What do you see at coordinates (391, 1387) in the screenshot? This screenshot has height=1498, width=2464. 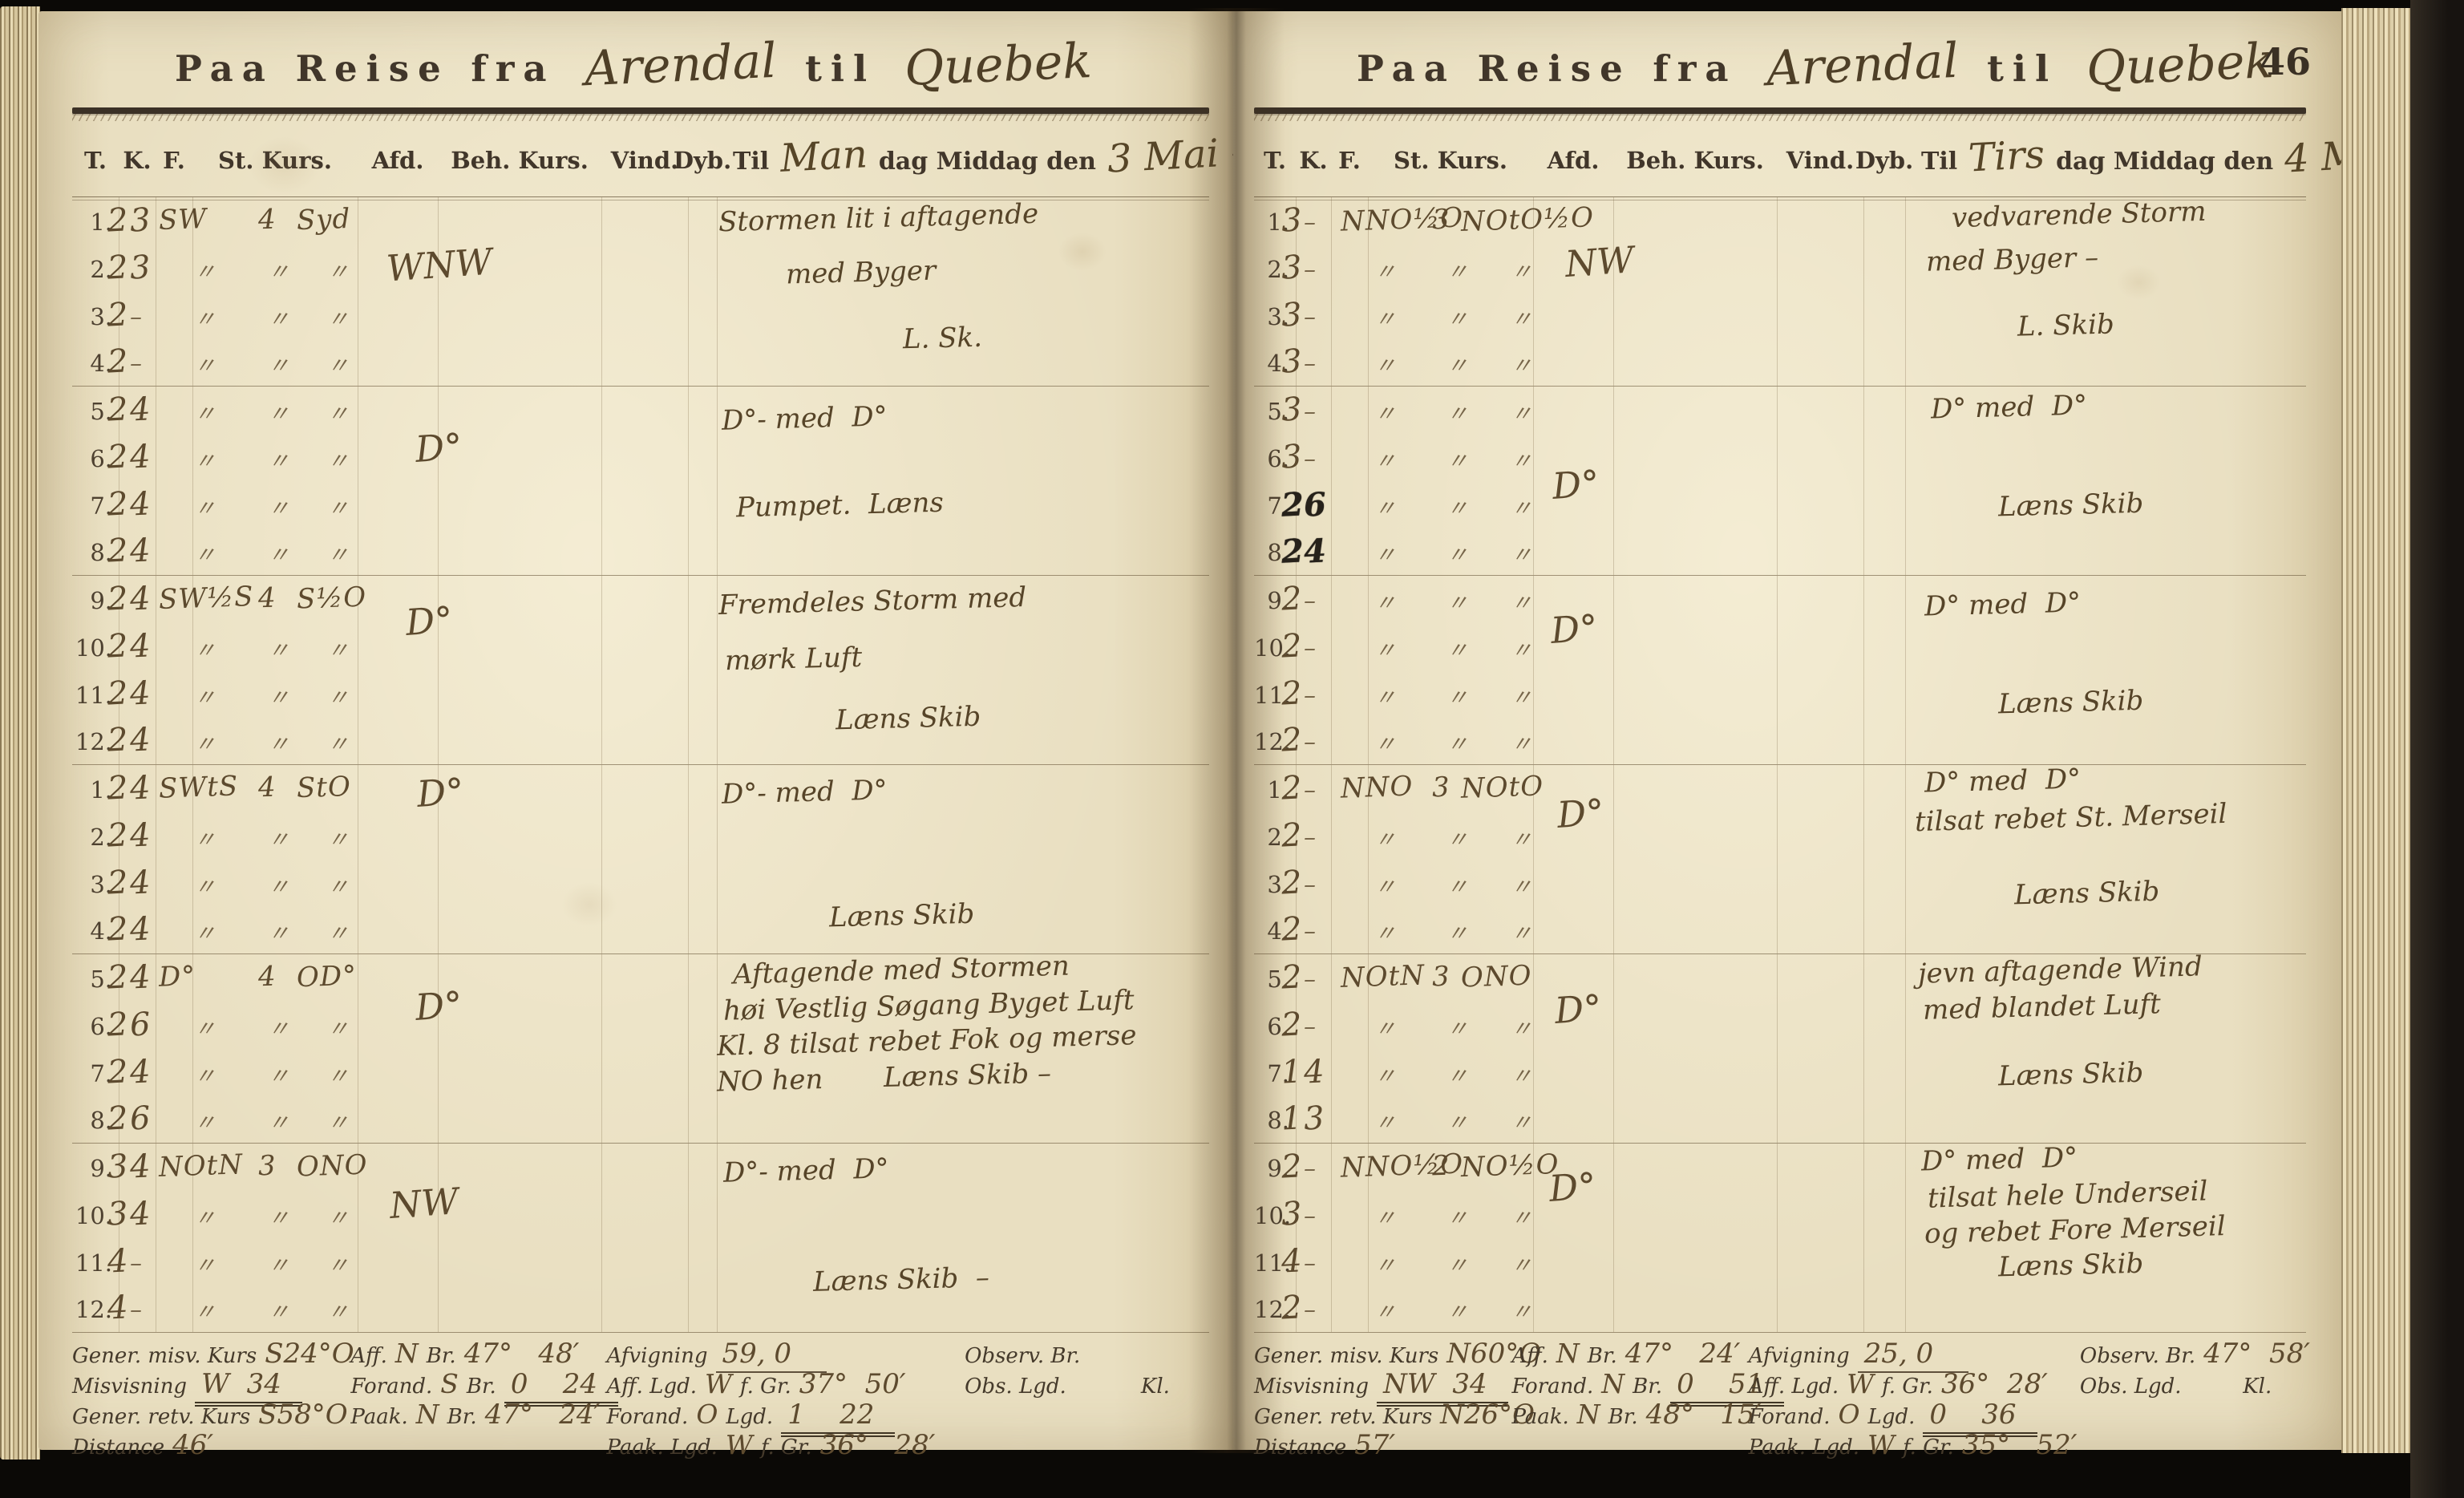 I see `footer-label: Forand.` at bounding box center [391, 1387].